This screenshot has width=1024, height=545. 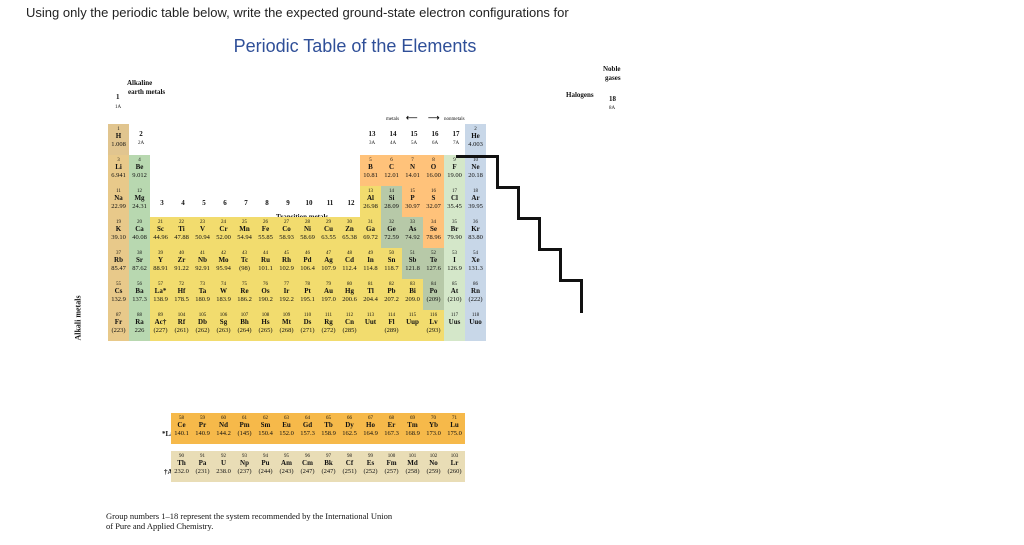 I want to click on element-cell-ir: 77 Ir 192.2, so click(x=286, y=294).